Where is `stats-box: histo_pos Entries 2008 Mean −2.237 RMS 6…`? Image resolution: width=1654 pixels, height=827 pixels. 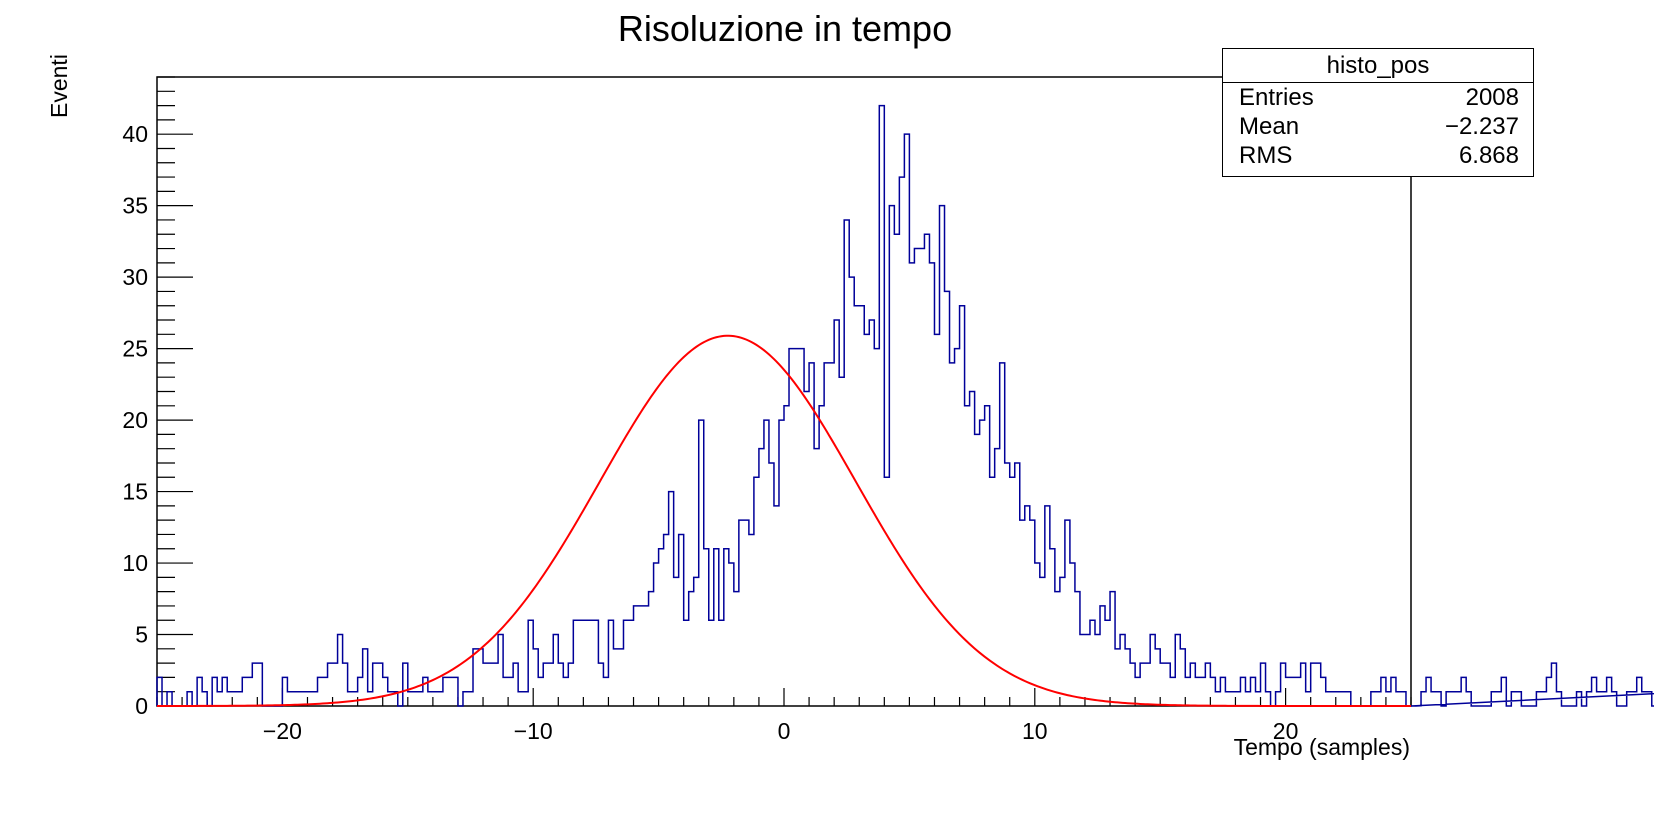
stats-box: histo_pos Entries 2008 Mean −2.237 RMS 6… is located at coordinates (1378, 112).